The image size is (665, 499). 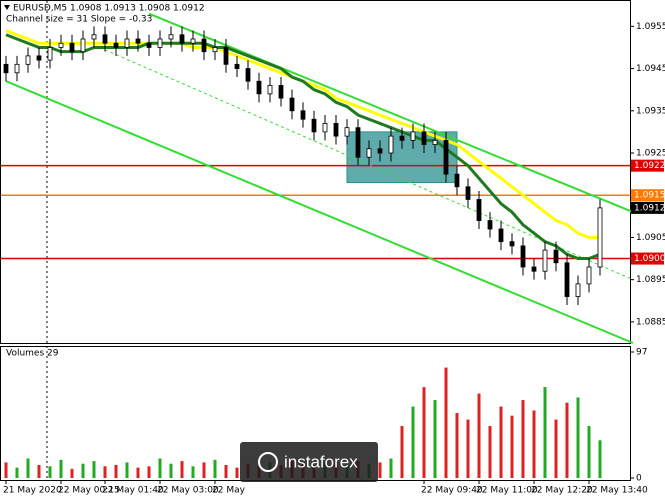 What do you see at coordinates (650, 27) in the screenshot?
I see `y-tick-label: 1.0955` at bounding box center [650, 27].